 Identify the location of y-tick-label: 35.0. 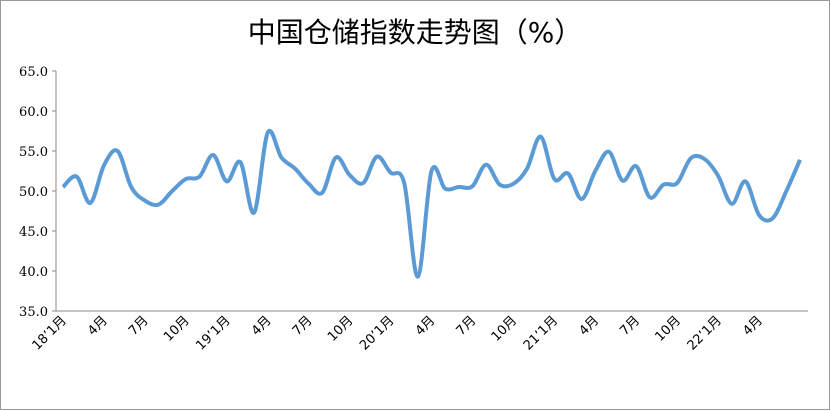
(33, 312).